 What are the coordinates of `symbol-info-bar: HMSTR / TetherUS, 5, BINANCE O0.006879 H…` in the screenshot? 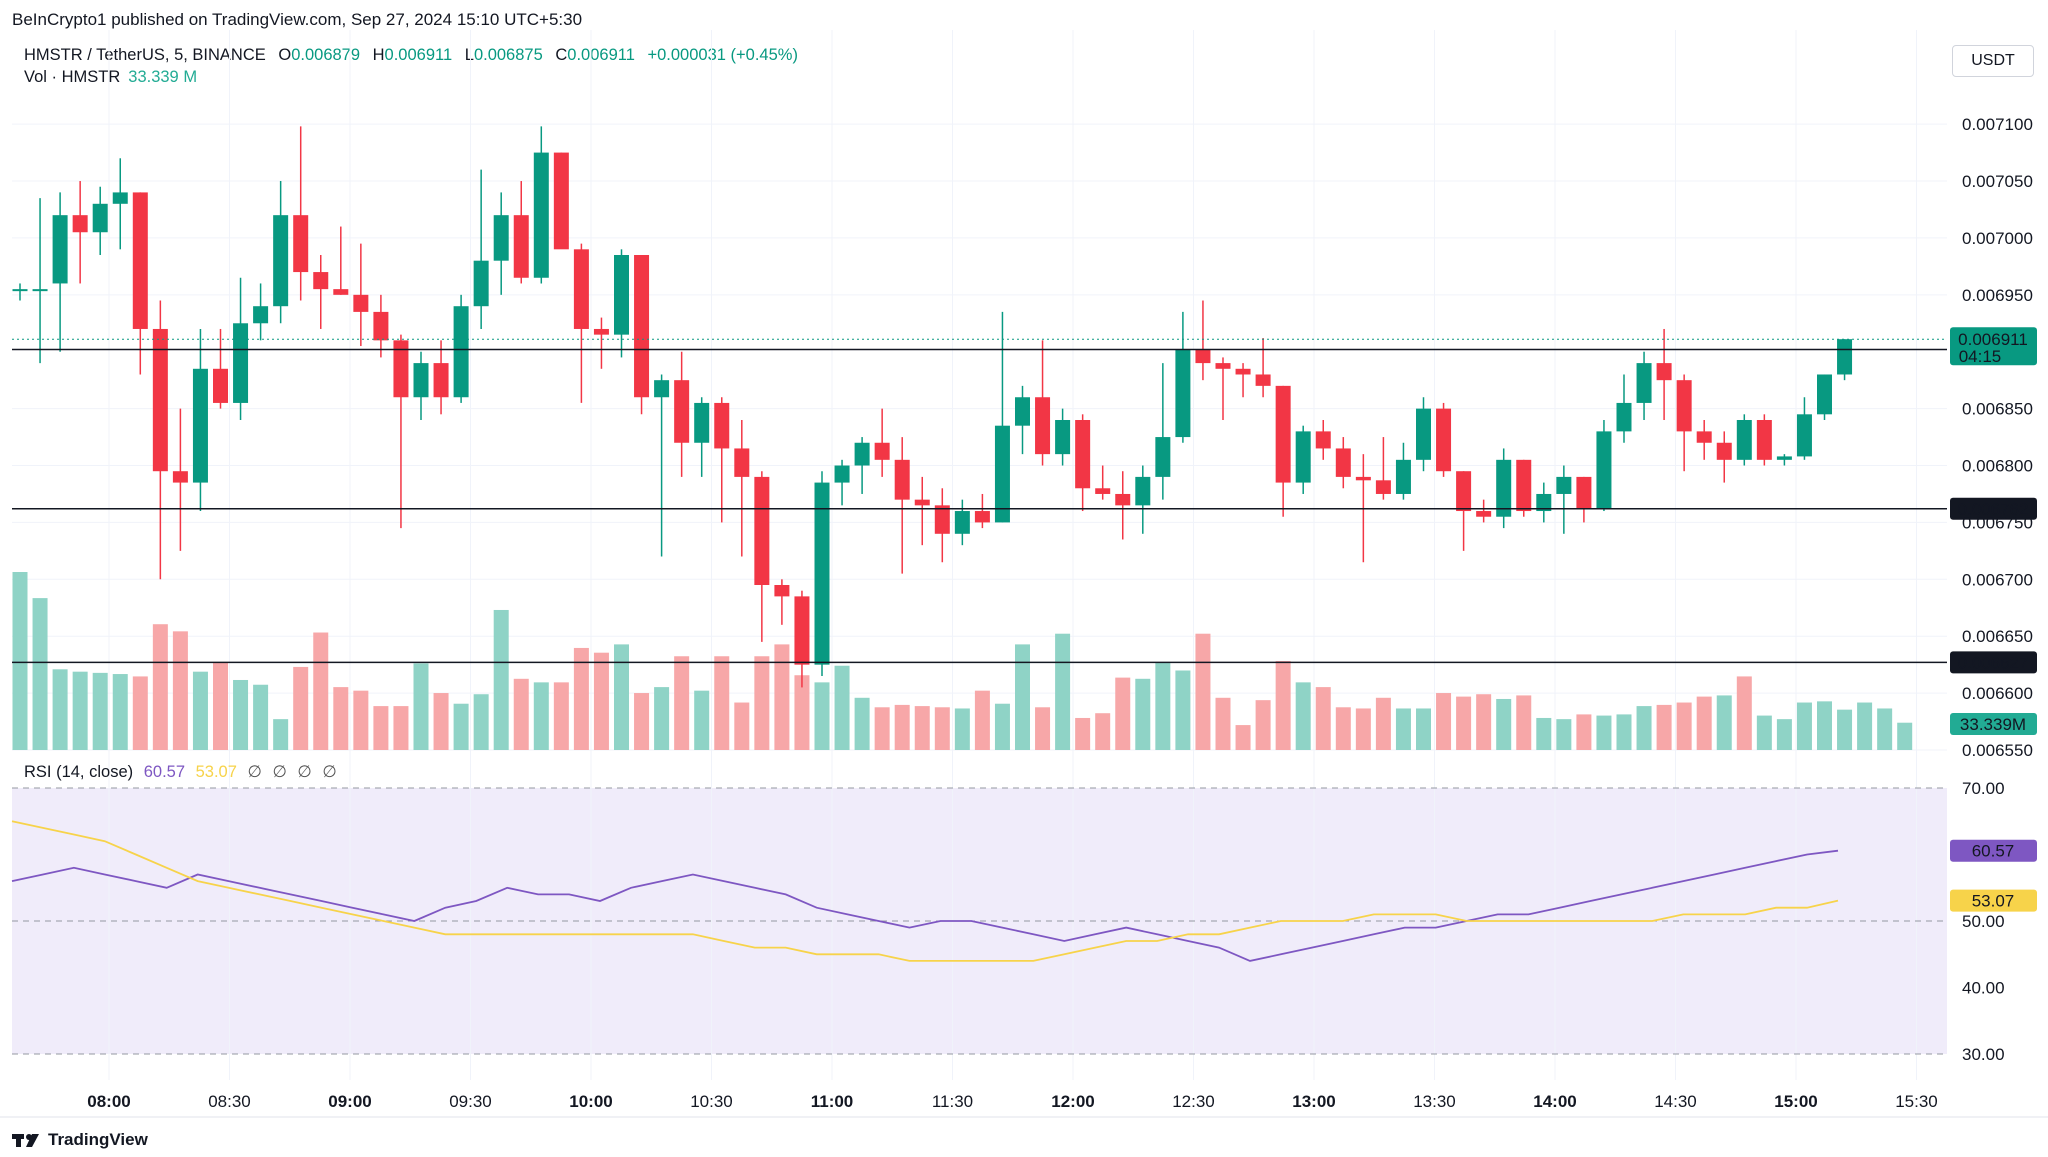 It's located at (411, 55).